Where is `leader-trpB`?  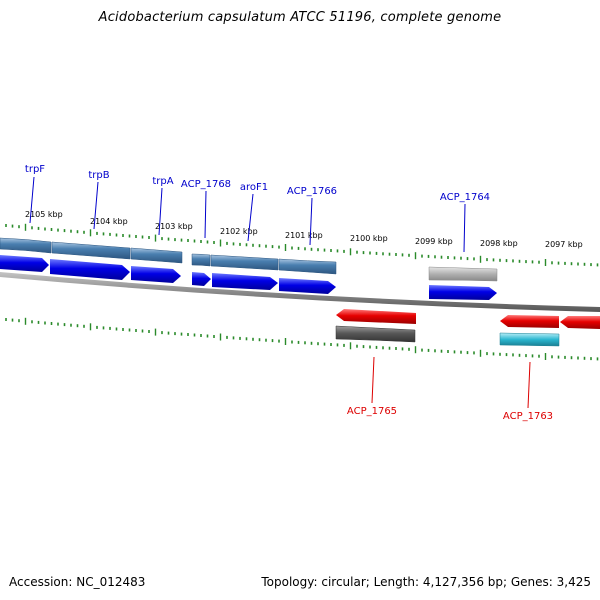
leader-trpB is located at coordinates (96, 205).